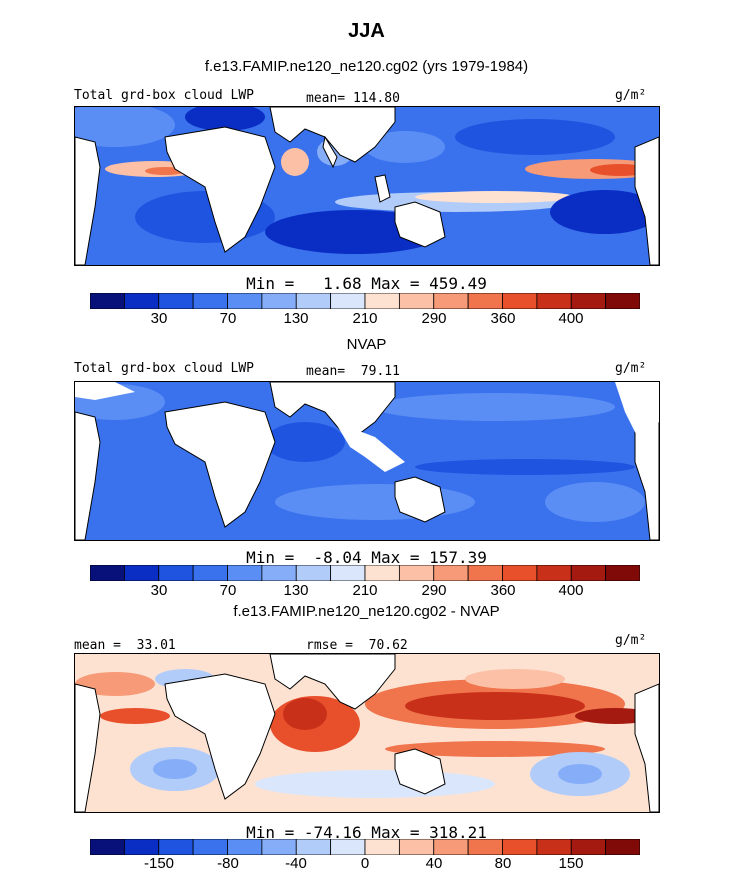 The width and height of the screenshot is (733, 877). I want to click on panel-1-map, so click(367, 186).